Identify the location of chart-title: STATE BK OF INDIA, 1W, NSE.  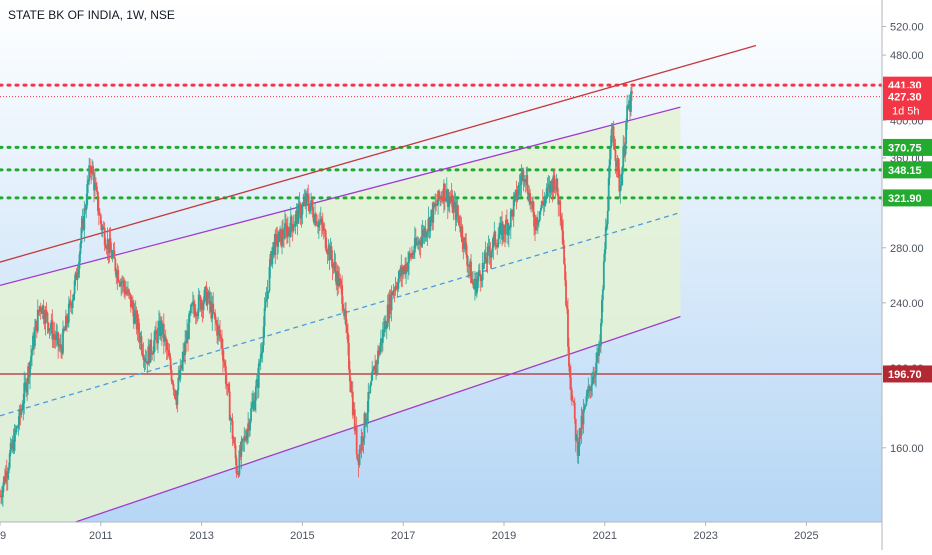
(91, 15).